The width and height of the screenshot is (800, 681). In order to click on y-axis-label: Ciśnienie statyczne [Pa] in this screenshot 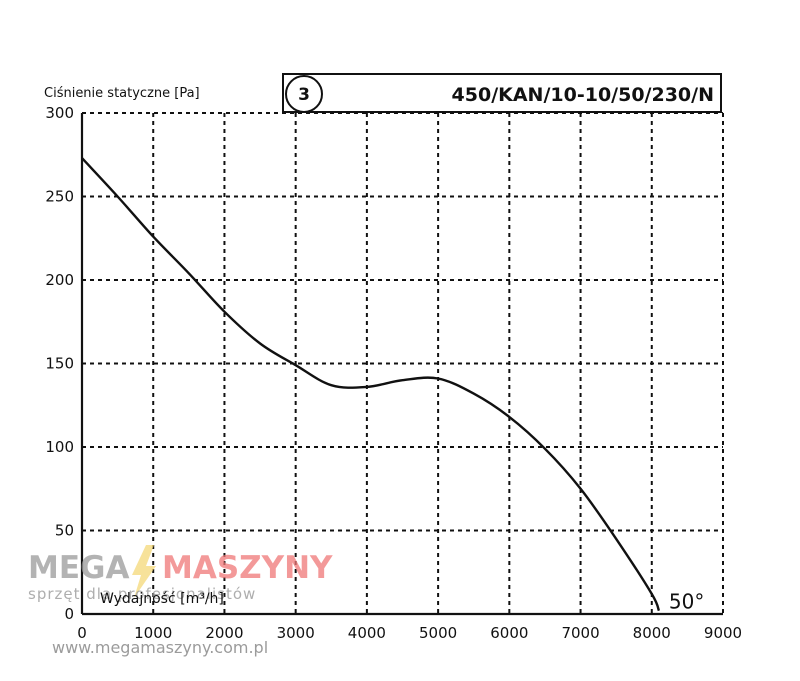, I will do `click(122, 93)`.